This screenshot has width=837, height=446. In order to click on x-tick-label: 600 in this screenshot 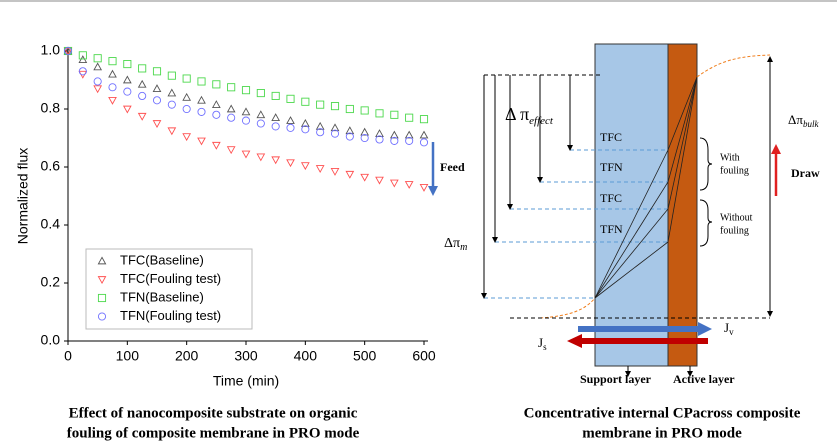, I will do `click(424, 356)`.